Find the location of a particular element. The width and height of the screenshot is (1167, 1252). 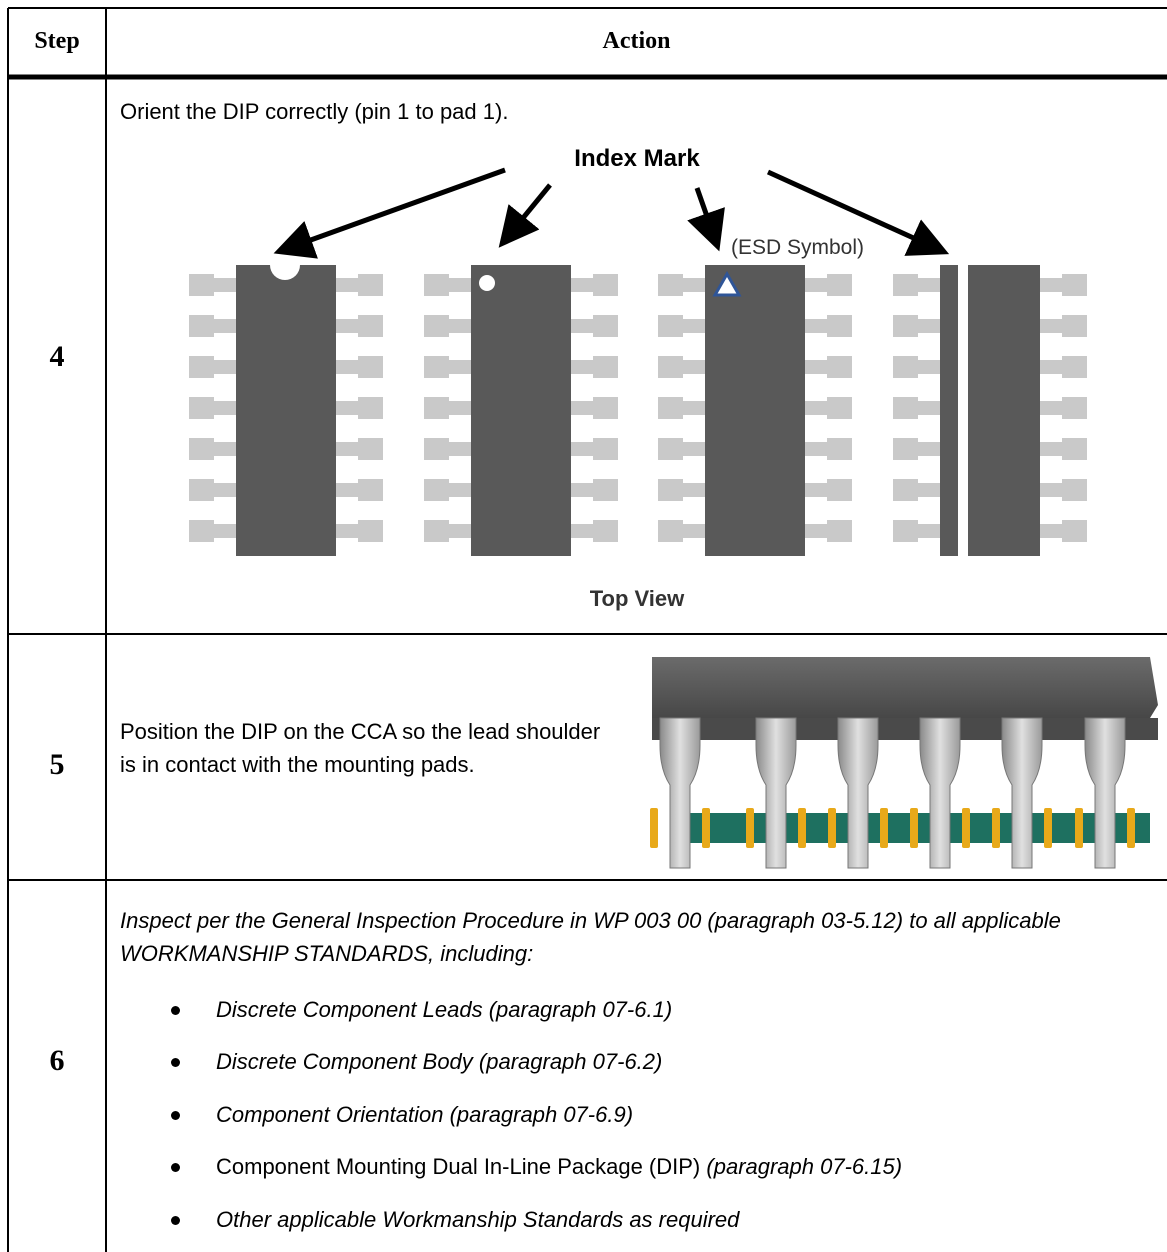

esd-label: (ESD Symbol) is located at coordinates (797, 247).